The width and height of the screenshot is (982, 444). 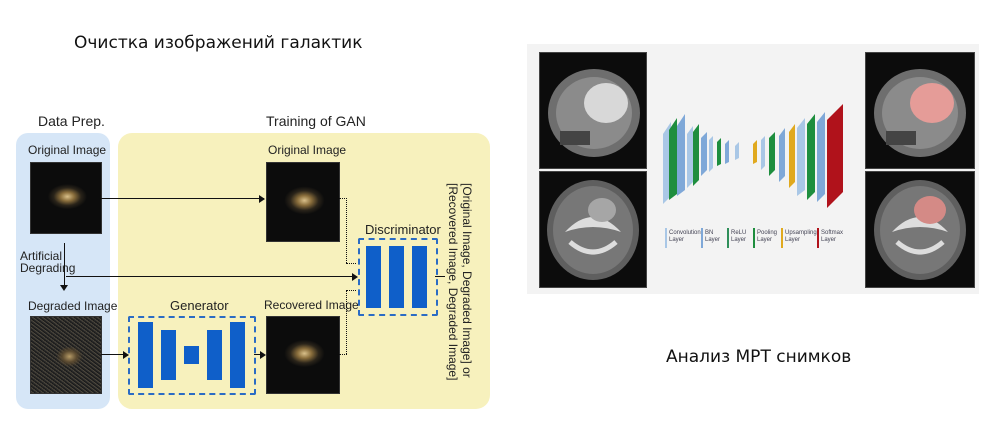 What do you see at coordinates (767, 236) in the screenshot?
I see `legend-label: Pooling Layer` at bounding box center [767, 236].